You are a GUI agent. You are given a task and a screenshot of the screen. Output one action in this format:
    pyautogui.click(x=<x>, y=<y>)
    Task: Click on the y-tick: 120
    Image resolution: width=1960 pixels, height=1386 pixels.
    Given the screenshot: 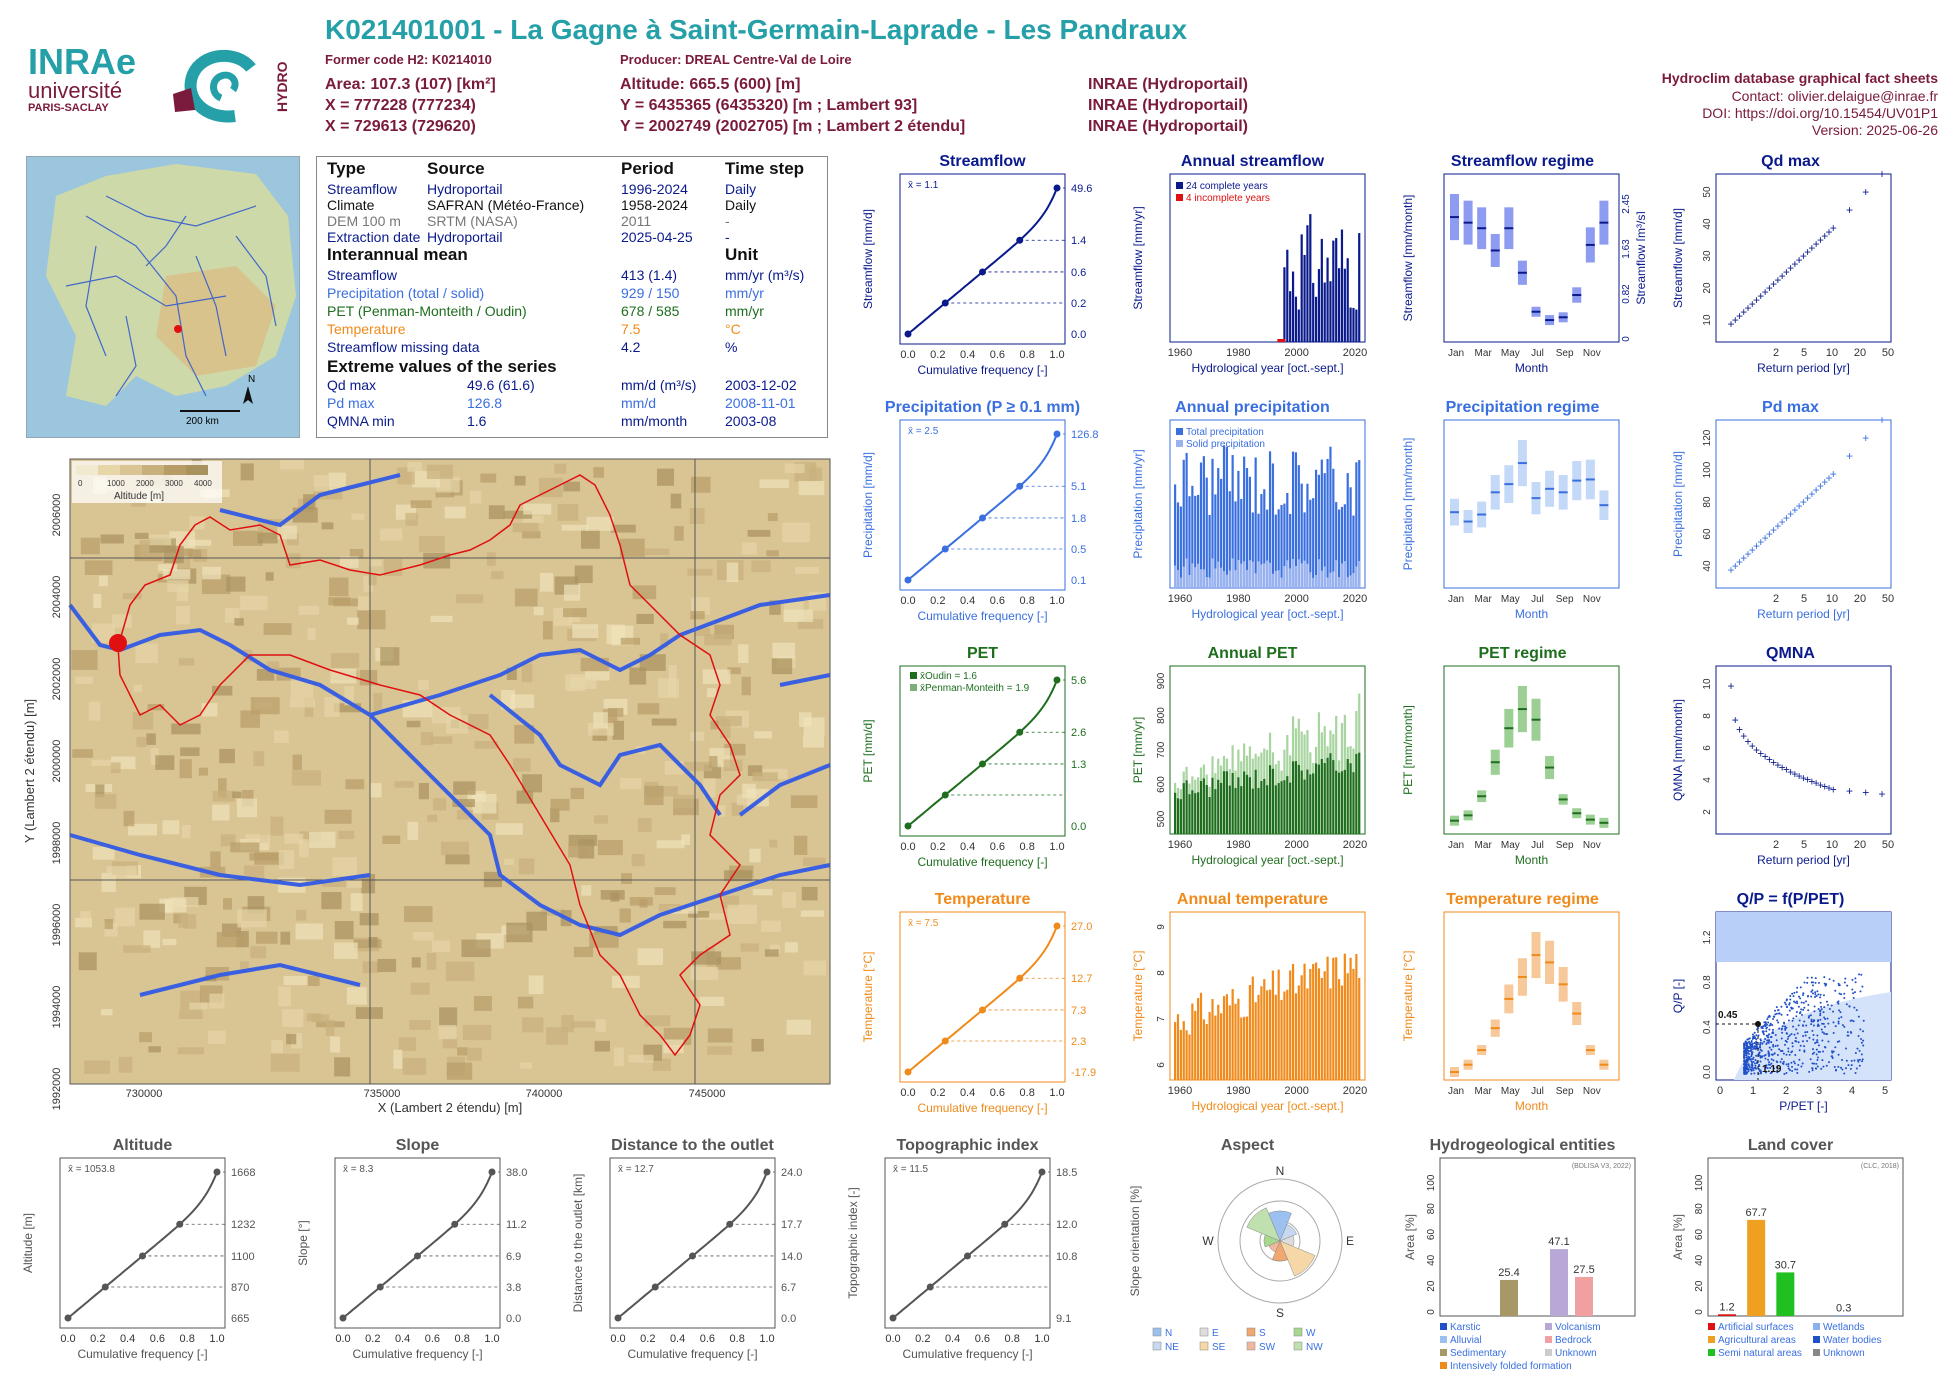 What is the action you would take?
    pyautogui.click(x=1707, y=437)
    